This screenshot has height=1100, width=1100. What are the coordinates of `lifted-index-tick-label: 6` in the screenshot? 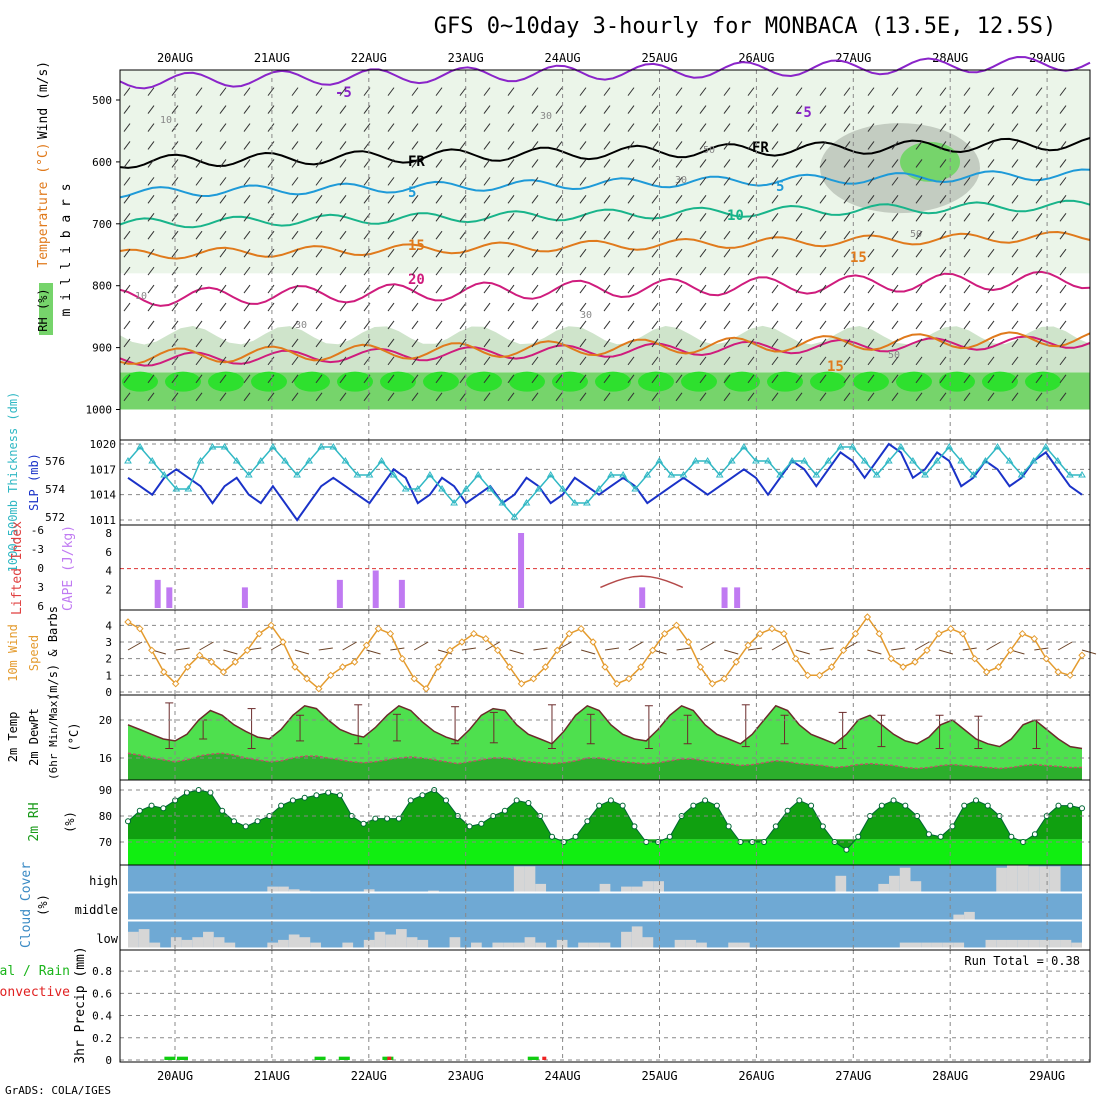 It's located at (40, 606).